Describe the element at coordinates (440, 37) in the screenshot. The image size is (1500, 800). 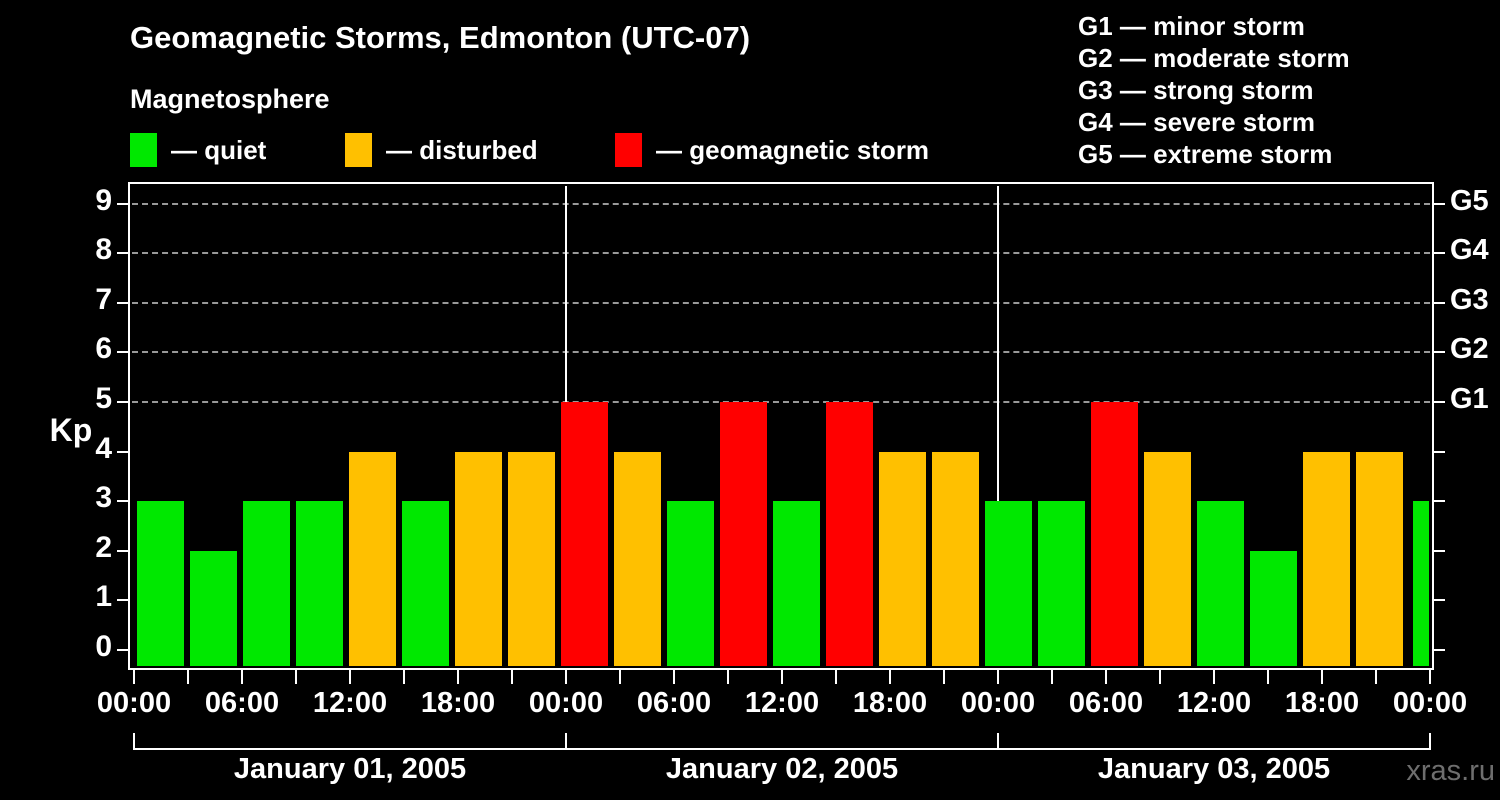
I see `page-title: Geomagnetic Storms, Edmonton (UTC-07)` at that location.